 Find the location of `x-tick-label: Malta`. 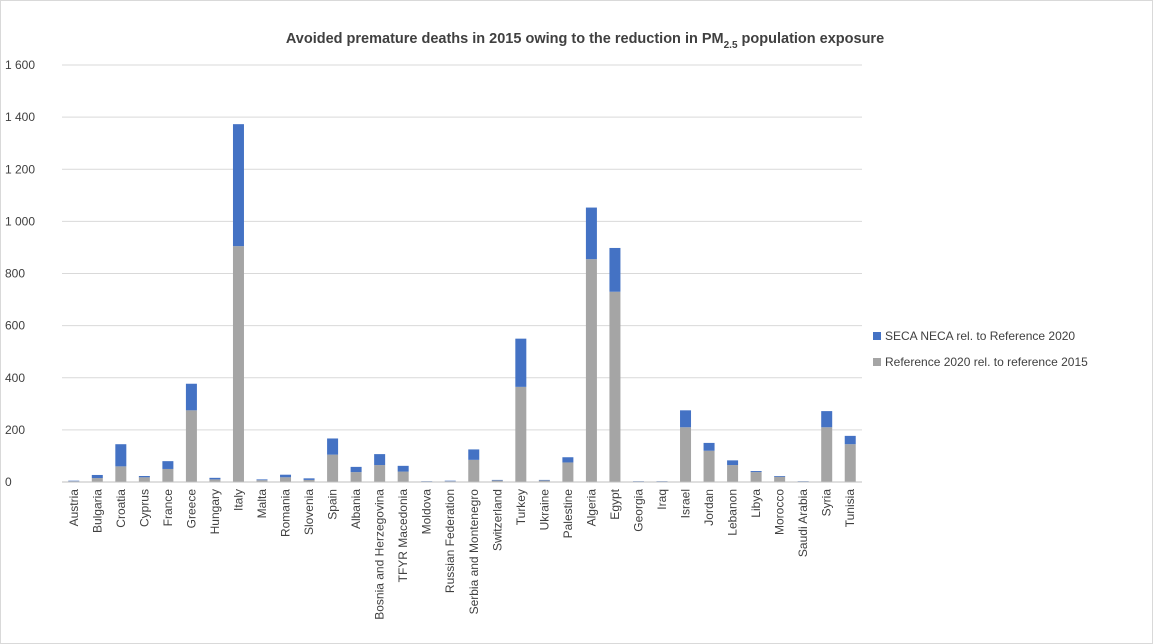

x-tick-label: Malta is located at coordinates (262, 504).